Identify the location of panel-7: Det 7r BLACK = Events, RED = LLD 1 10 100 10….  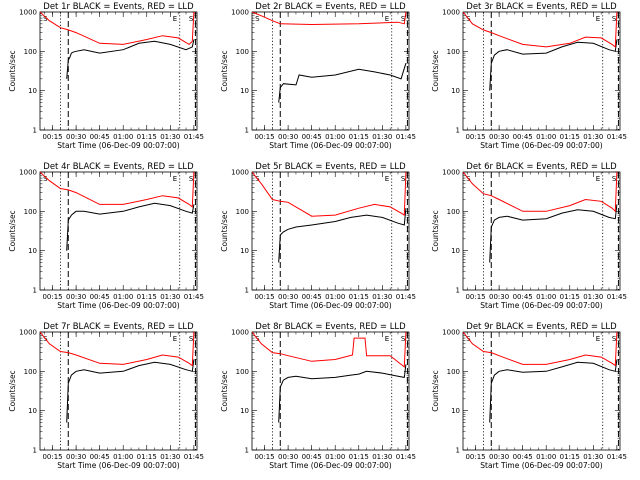
(106, 396).